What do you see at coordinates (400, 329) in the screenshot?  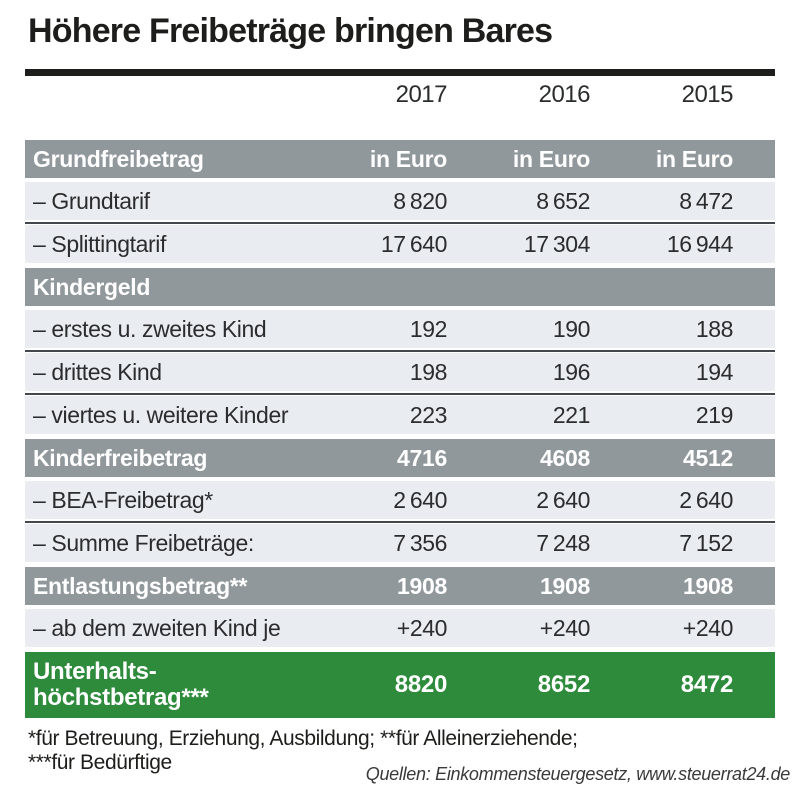 I see `table-row: – erstes u. zweites Kind 192 190 188` at bounding box center [400, 329].